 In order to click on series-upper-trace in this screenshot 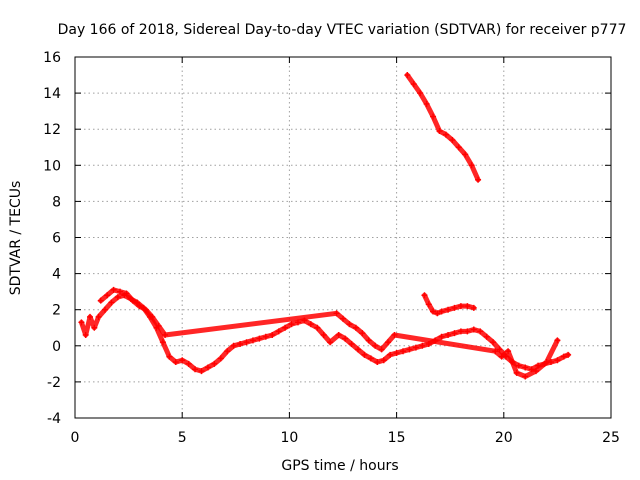, I will do `click(443, 127)`.